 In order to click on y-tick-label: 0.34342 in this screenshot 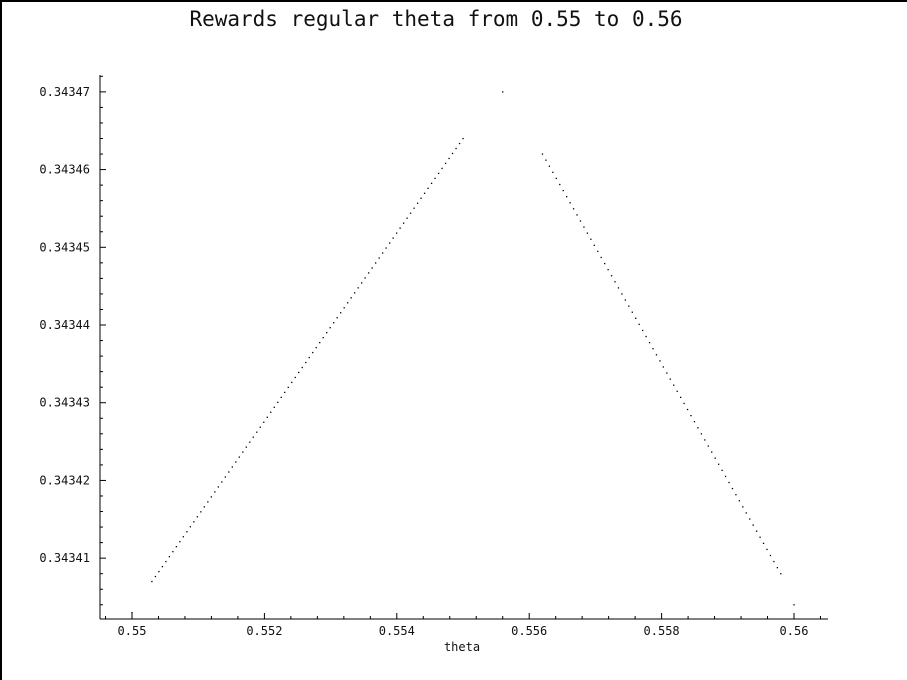, I will do `click(64, 480)`.